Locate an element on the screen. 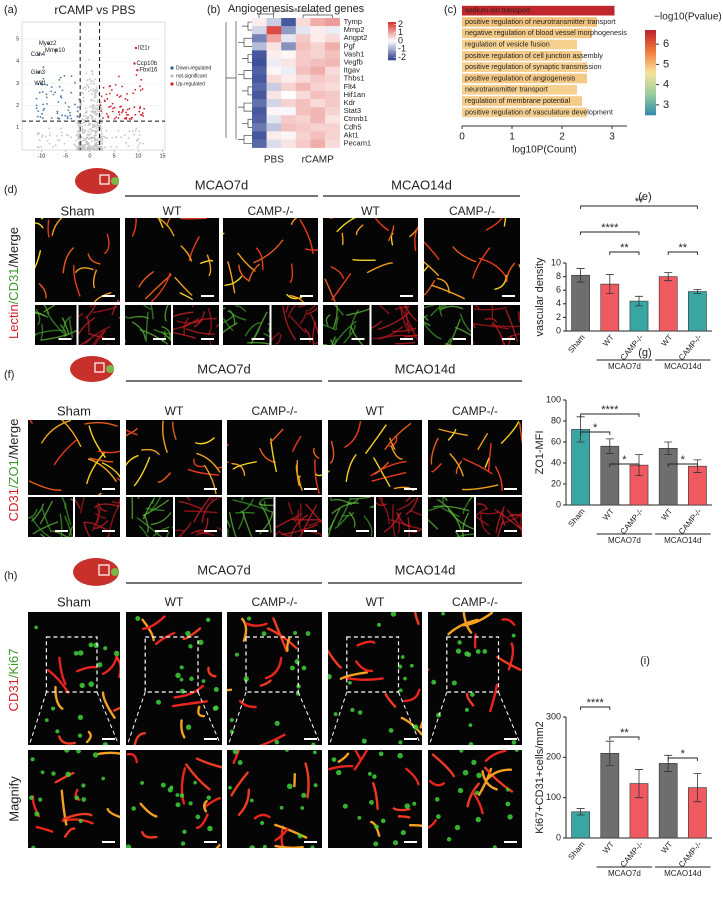 This screenshot has width=723, height=919. panel-label: (f) is located at coordinates (9, 375).